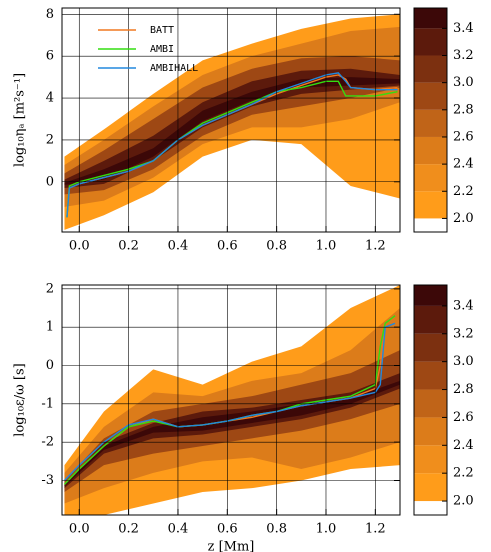 This screenshot has width=491, height=552. I want to click on y-tick-label: 1, so click(50, 327).